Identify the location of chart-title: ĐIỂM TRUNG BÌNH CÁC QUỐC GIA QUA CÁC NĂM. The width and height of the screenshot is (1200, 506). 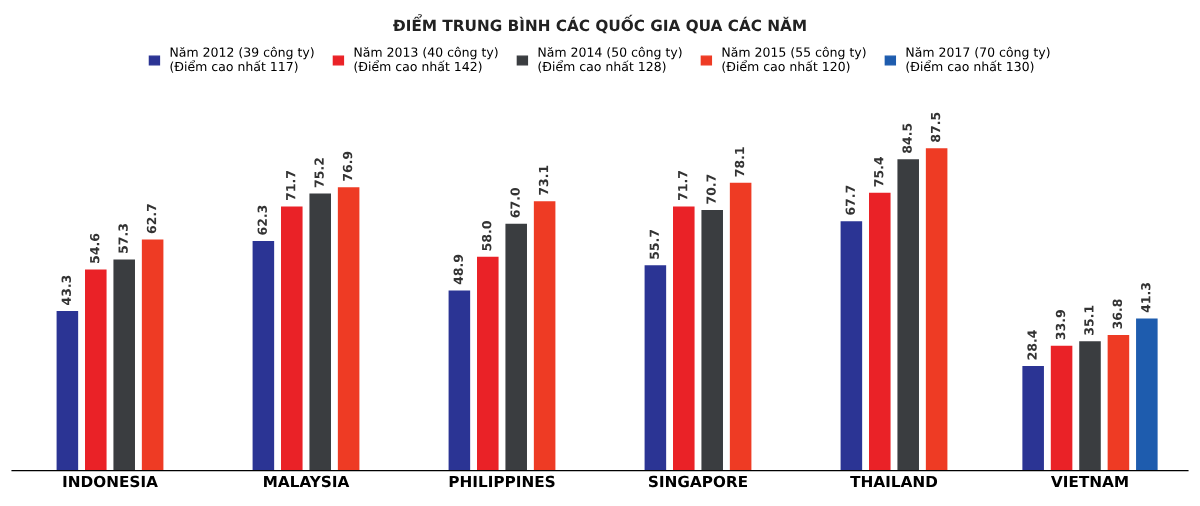
(599, 24).